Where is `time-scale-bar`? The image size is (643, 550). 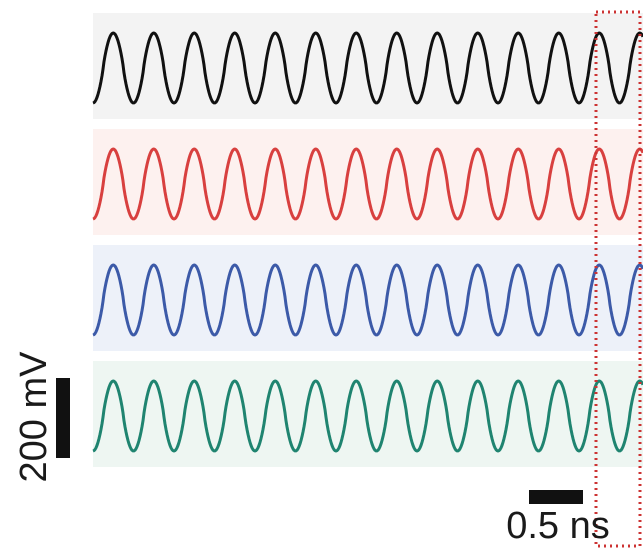
time-scale-bar is located at coordinates (556, 497).